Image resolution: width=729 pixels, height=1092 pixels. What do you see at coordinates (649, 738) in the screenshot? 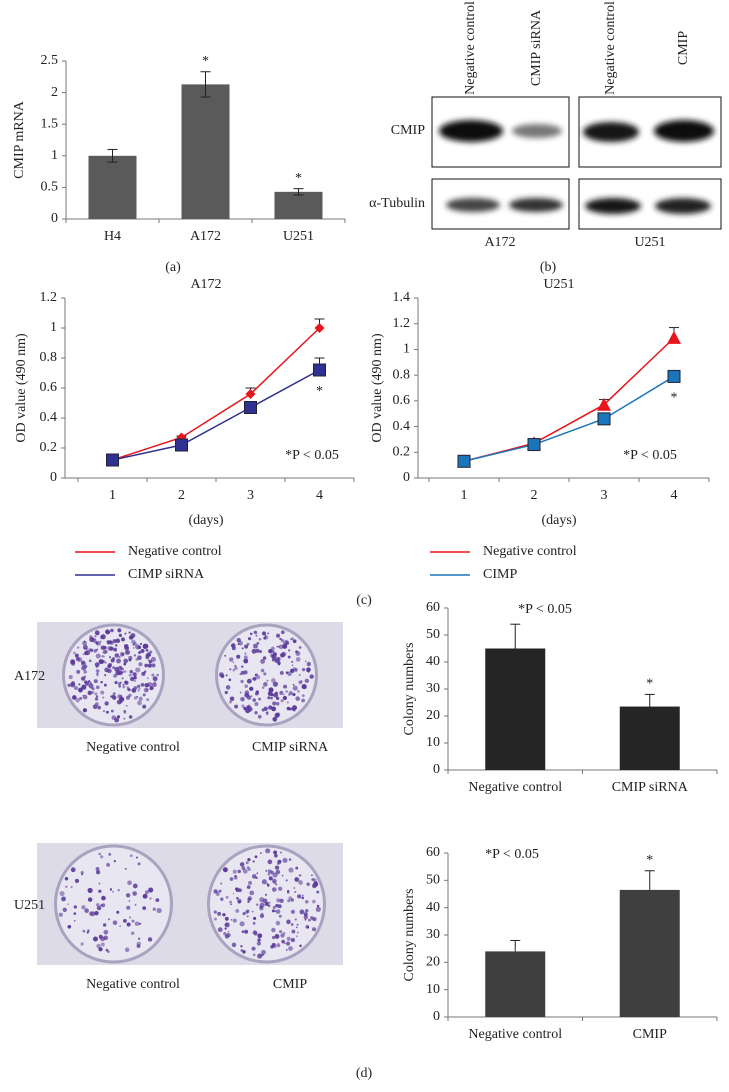
I see `bar` at bounding box center [649, 738].